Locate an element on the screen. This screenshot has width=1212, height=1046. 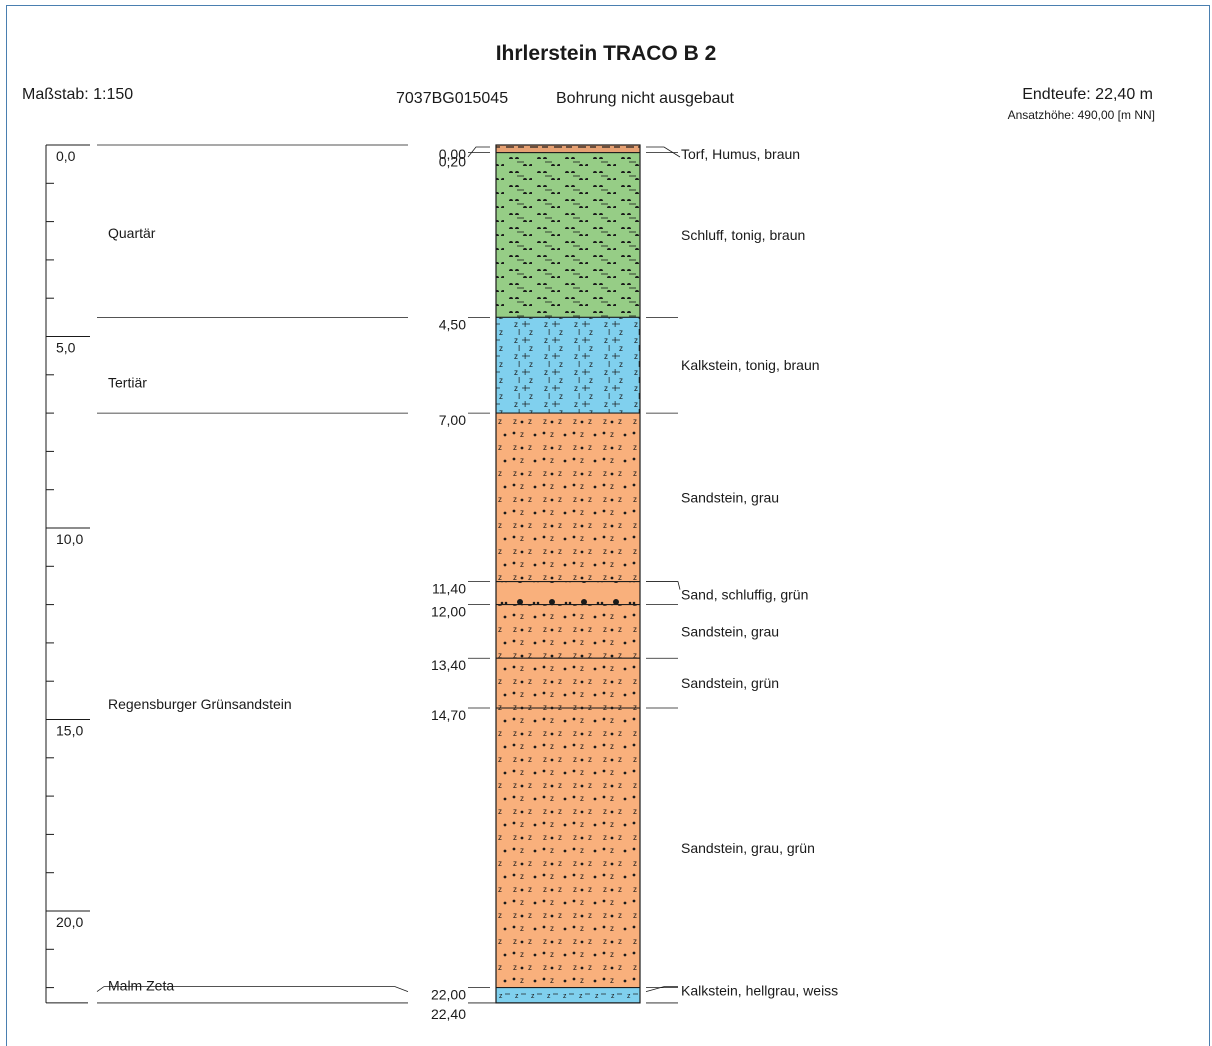
layer-description: Kalkstein, hellgrau, weiss is located at coordinates (759, 991).